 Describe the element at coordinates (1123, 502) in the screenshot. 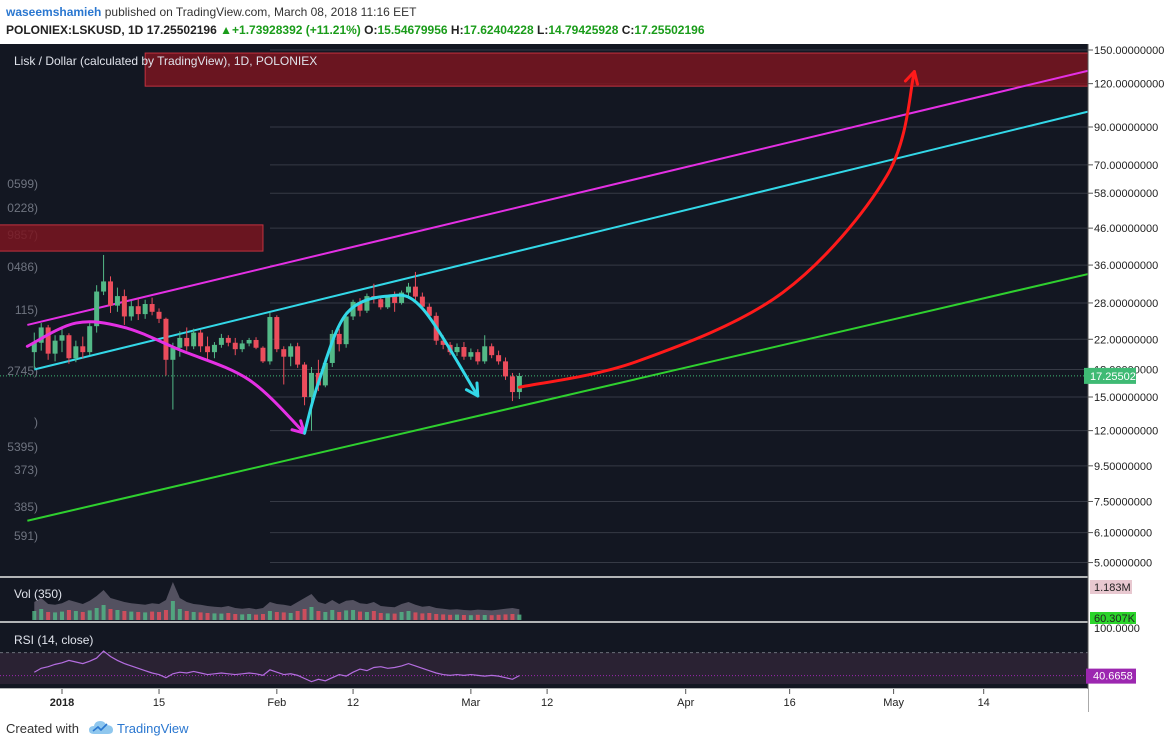

I see `y-tick-label: 7.50000000` at that location.